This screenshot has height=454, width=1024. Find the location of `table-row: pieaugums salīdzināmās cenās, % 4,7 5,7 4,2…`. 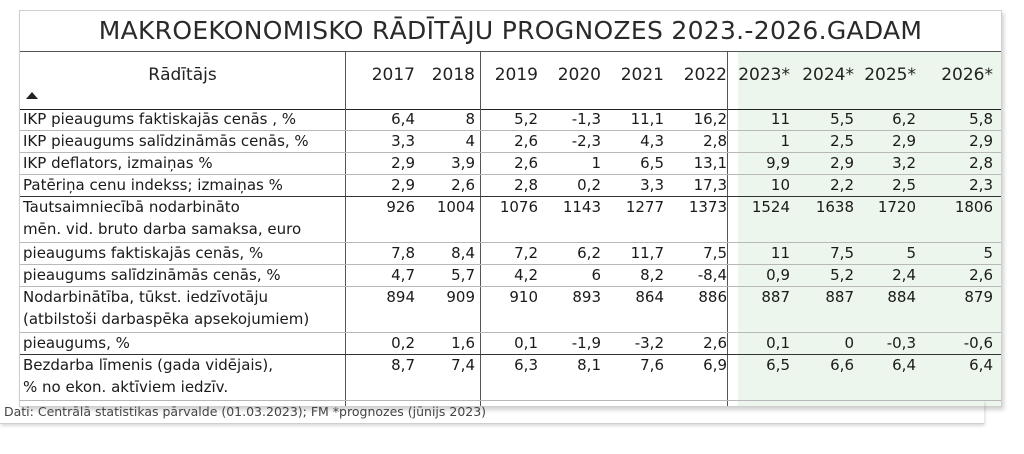

table-row: pieaugums salīdzināmās cenās, % 4,7 5,7 4,2… is located at coordinates (510, 275).